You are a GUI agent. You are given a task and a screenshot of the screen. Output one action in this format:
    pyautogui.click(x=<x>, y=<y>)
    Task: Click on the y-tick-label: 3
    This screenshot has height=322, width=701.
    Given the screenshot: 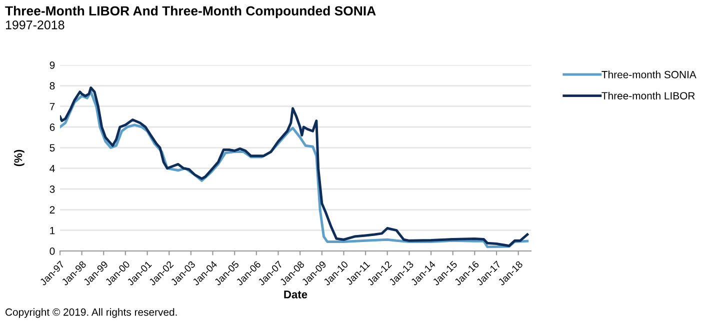 What is the action you would take?
    pyautogui.click(x=52, y=189)
    